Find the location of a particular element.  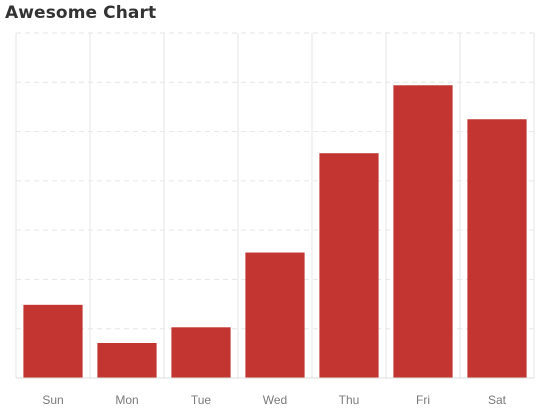

x-tick-label: Wed is located at coordinates (275, 400).